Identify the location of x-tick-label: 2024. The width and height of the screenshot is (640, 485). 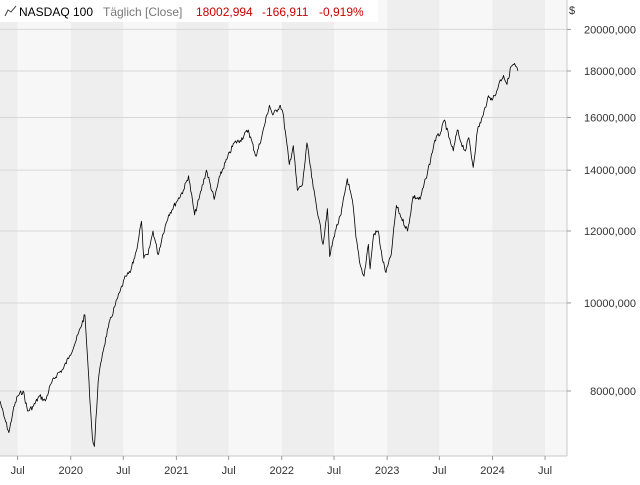
(492, 471).